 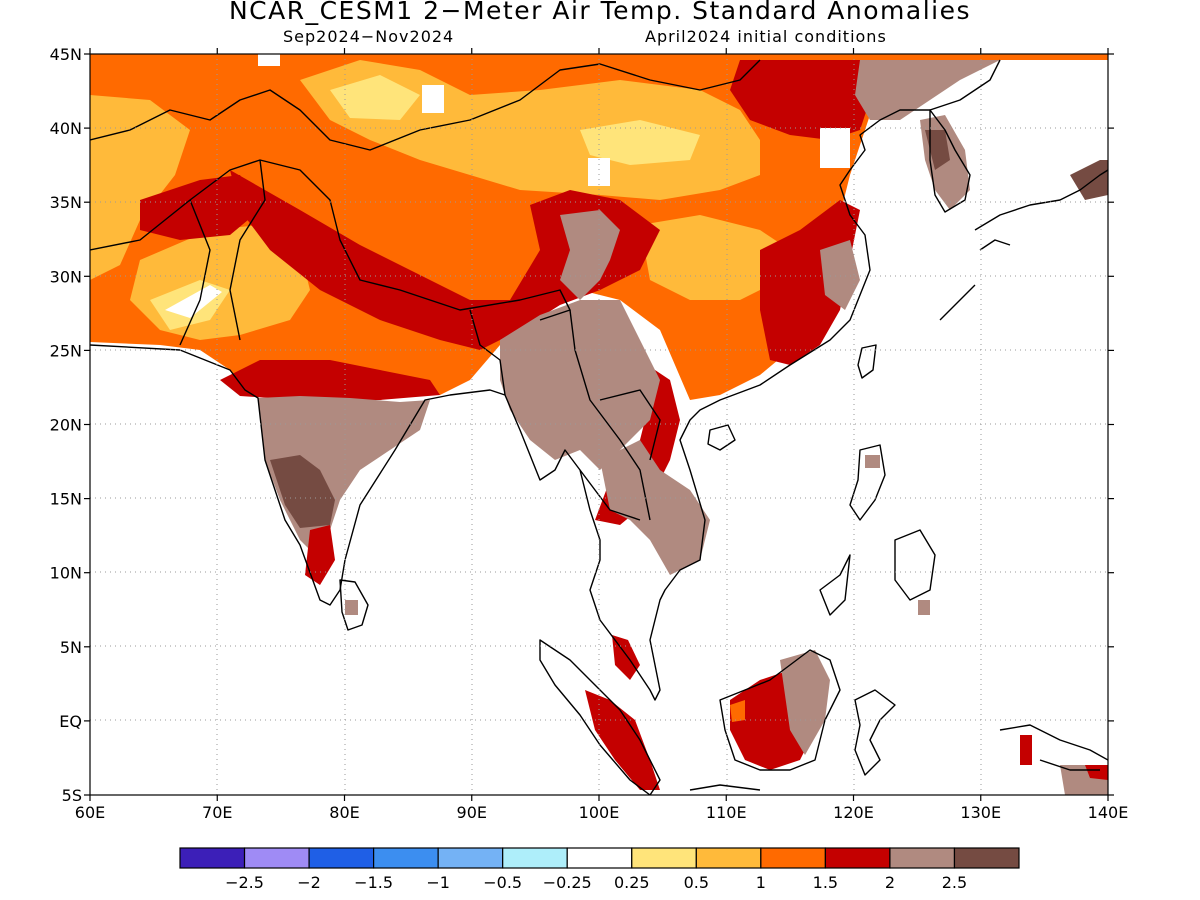 I want to click on colorbar-labels: −2.5 −2 −1.5 −1 −0.5 −0.25 0.25 0.5 1 1.5 2 2.5, so click(x=596, y=882).